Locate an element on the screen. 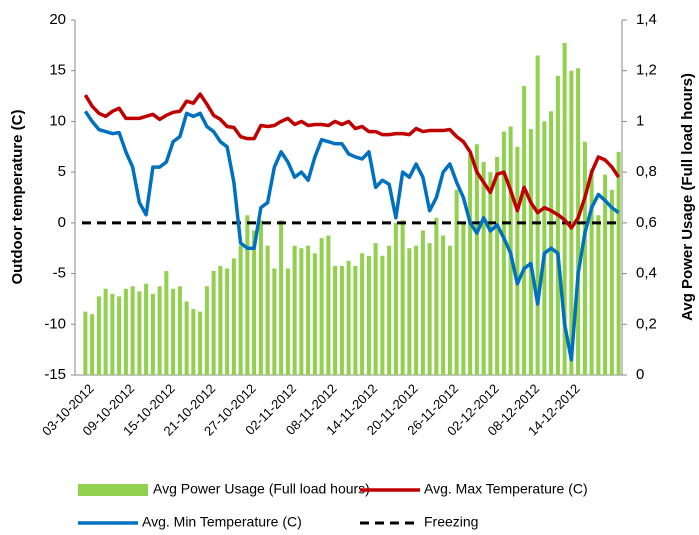  y-tick-label: 20 is located at coordinates (57, 19).